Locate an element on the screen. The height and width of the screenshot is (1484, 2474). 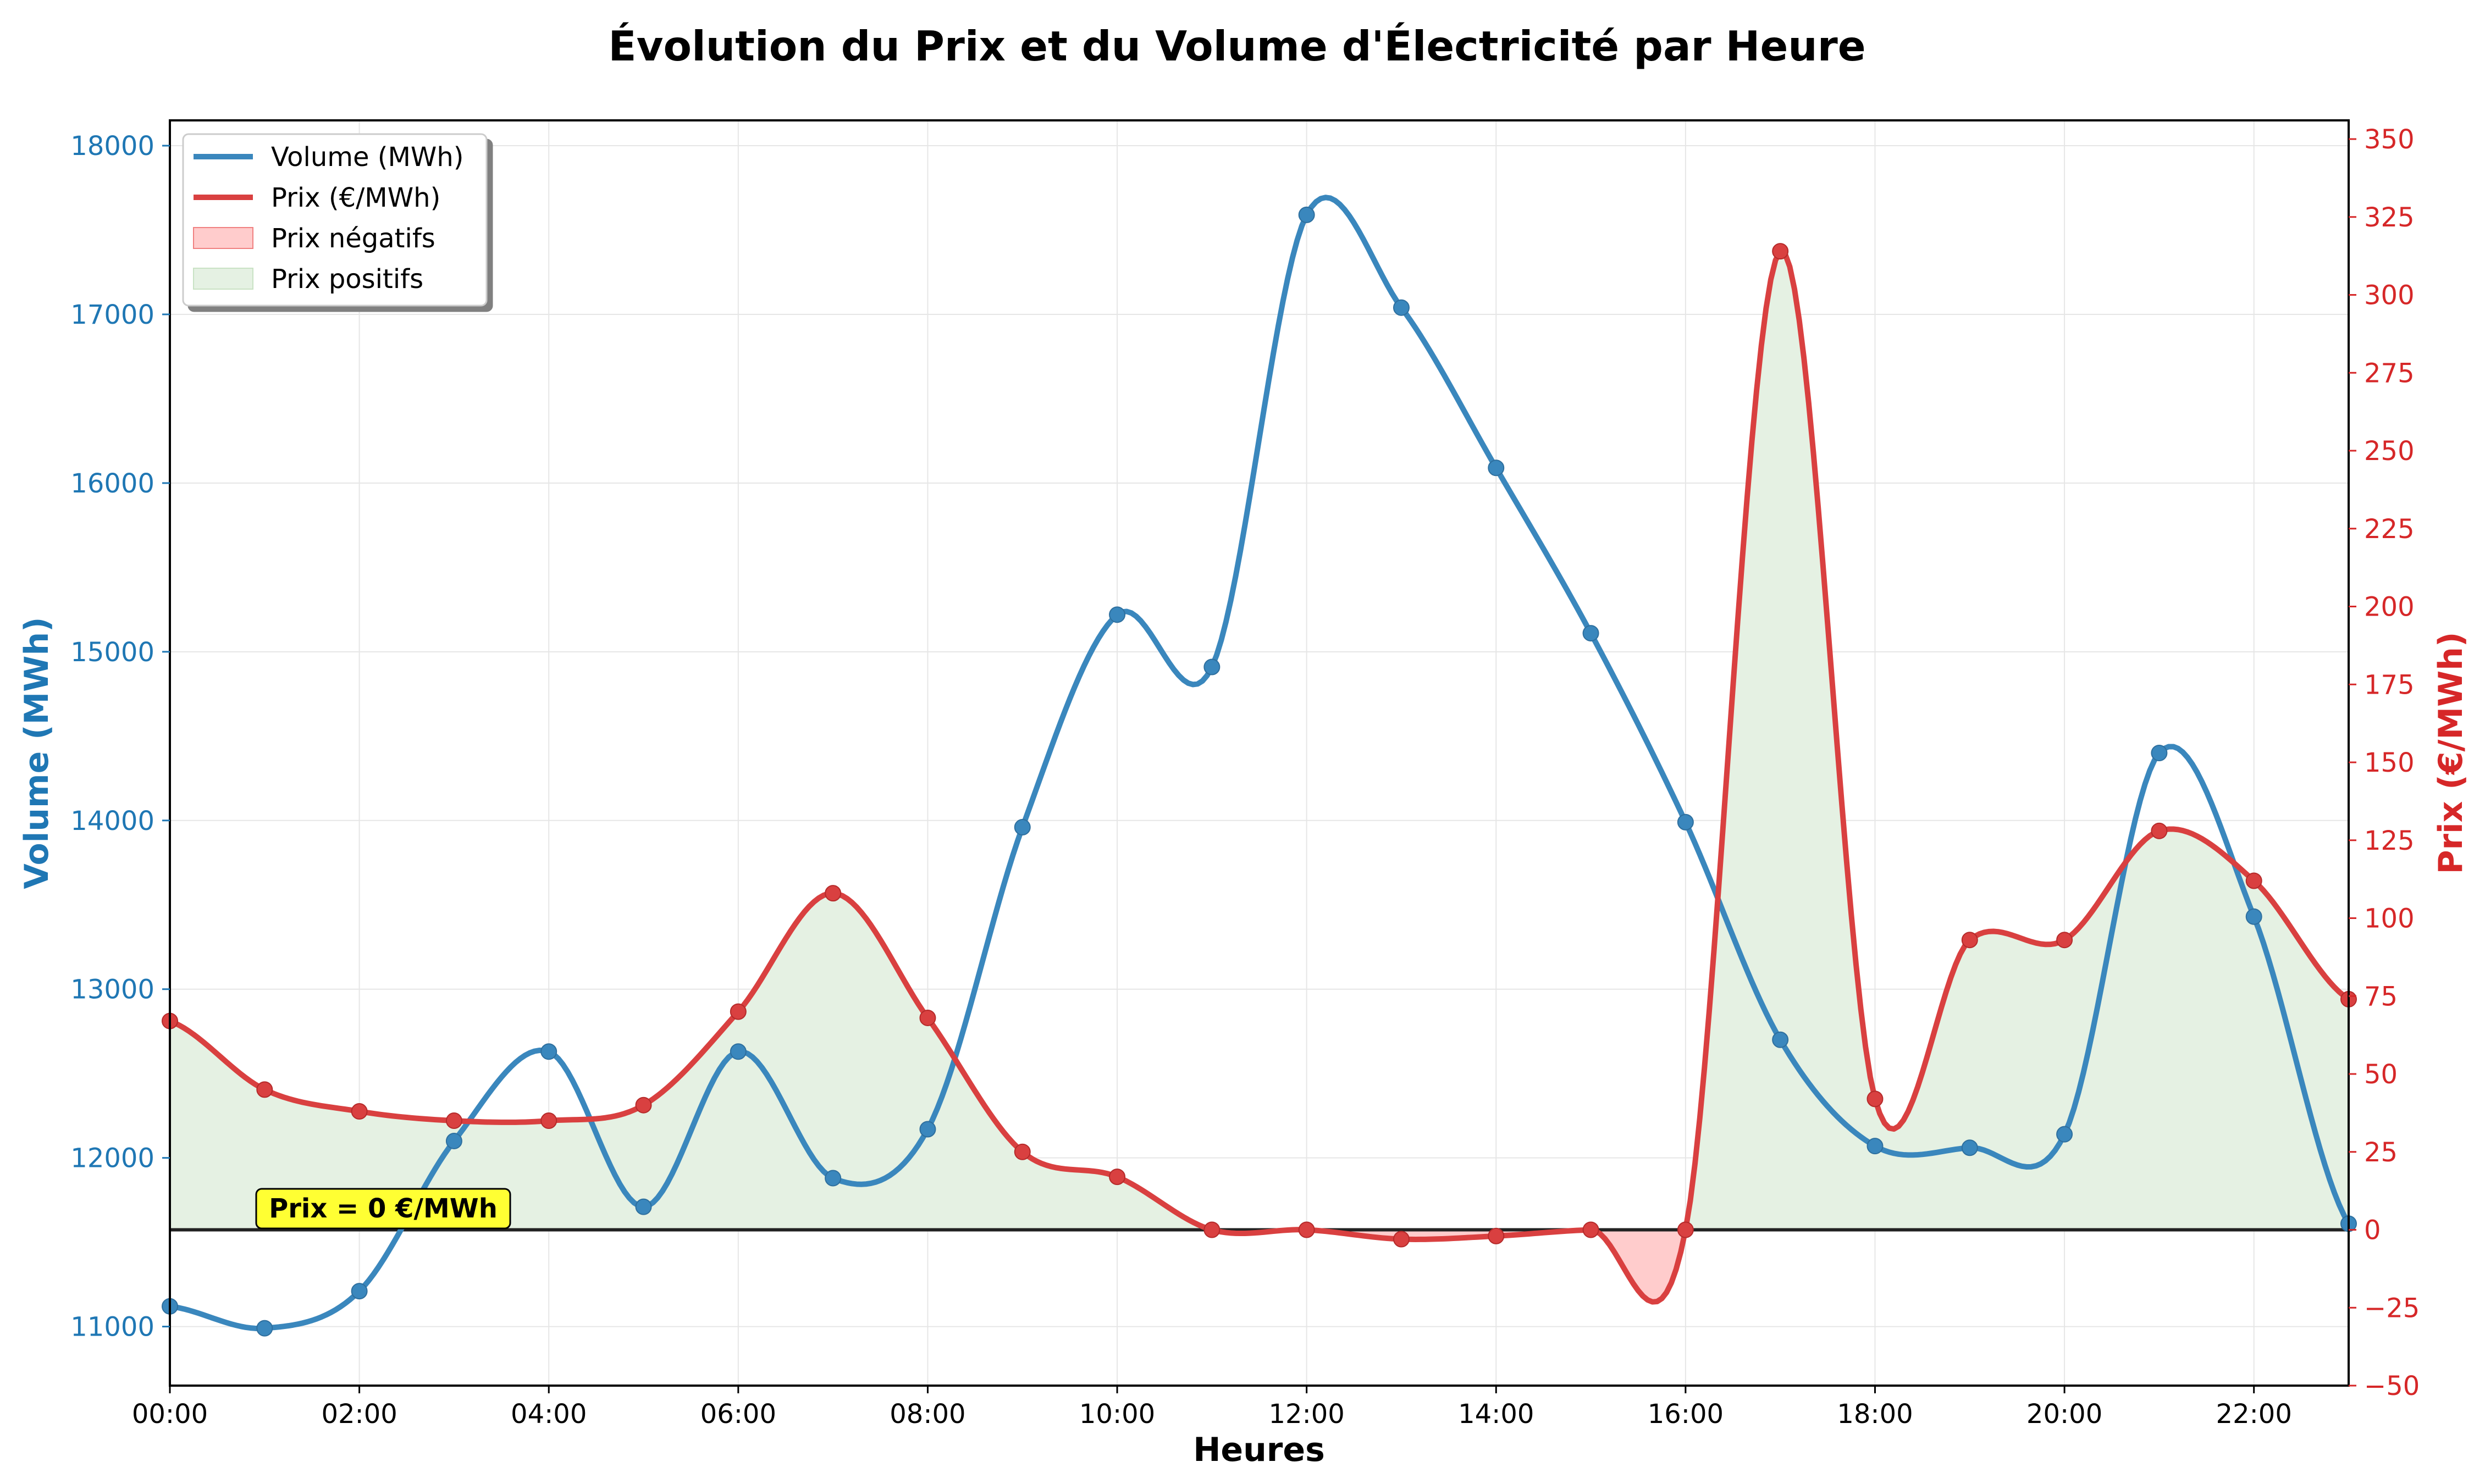
y-left-tick-label: 13000 is located at coordinates (112, 989).